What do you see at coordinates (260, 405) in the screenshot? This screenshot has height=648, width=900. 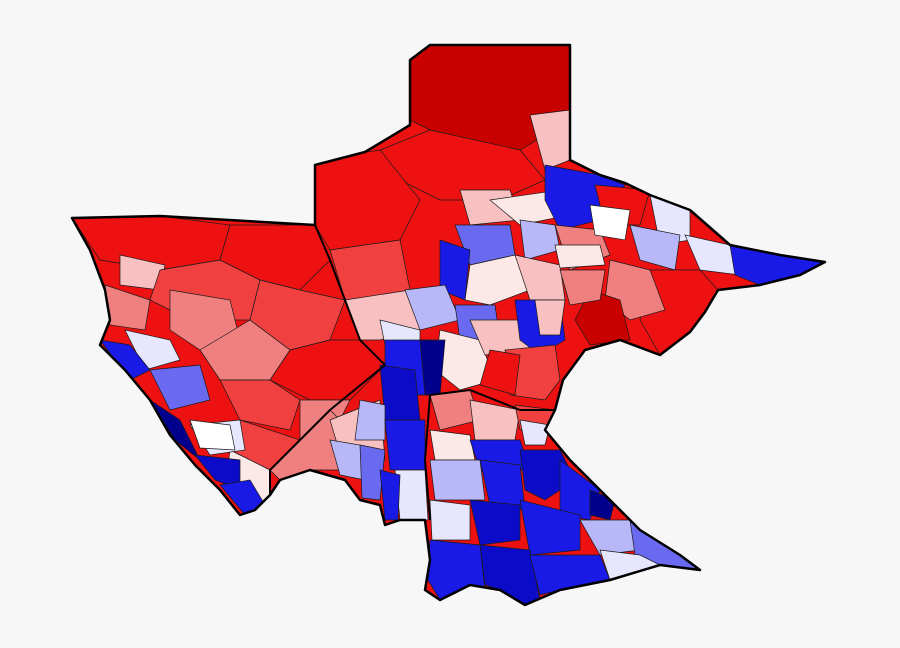 I see `precinct-medium-red` at bounding box center [260, 405].